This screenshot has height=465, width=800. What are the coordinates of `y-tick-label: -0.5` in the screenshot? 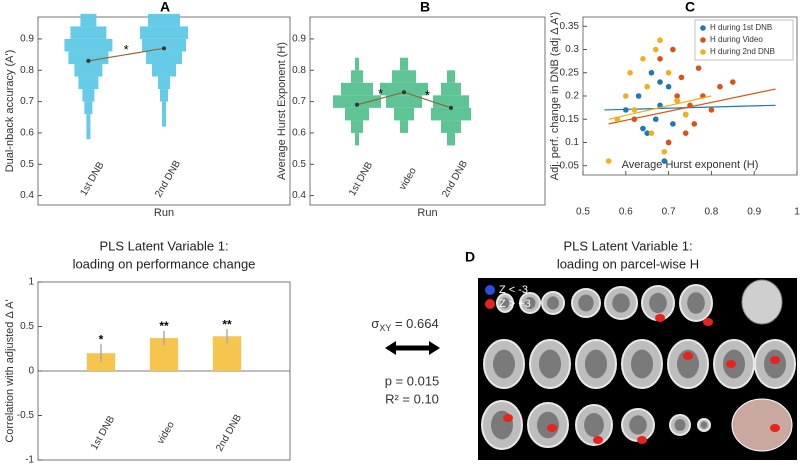 It's located at (26, 415).